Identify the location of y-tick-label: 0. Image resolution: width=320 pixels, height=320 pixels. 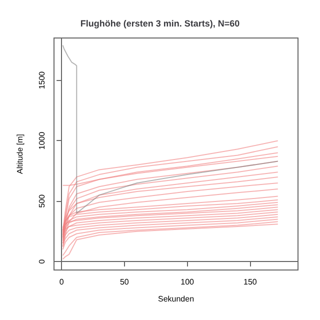
(42, 261).